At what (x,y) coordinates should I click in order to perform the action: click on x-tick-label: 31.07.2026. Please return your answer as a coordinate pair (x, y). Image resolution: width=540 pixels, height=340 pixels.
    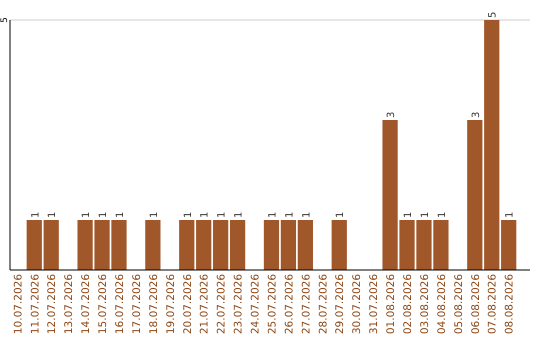
    Looking at the image, I should click on (374, 304).